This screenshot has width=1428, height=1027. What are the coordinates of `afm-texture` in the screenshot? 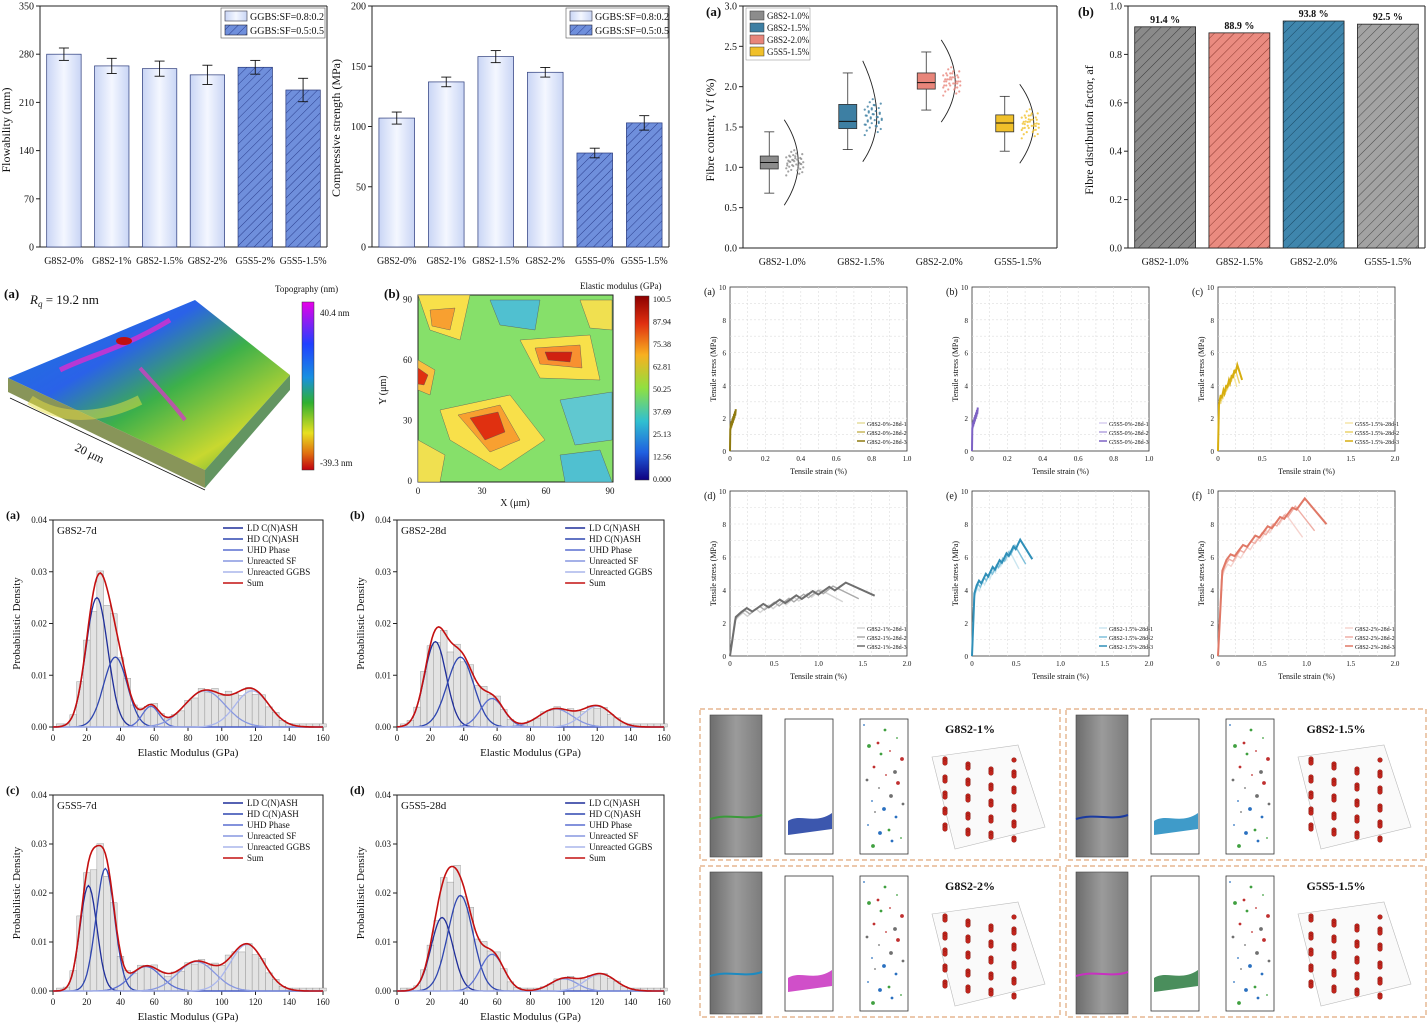 It's located at (85, 407).